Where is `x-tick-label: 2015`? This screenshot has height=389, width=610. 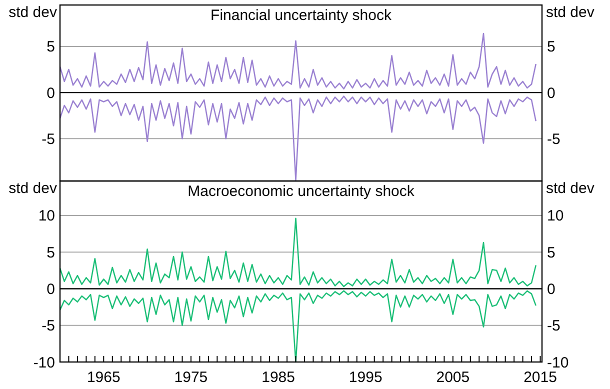
x-tick-label: 2015 is located at coordinates (540, 377).